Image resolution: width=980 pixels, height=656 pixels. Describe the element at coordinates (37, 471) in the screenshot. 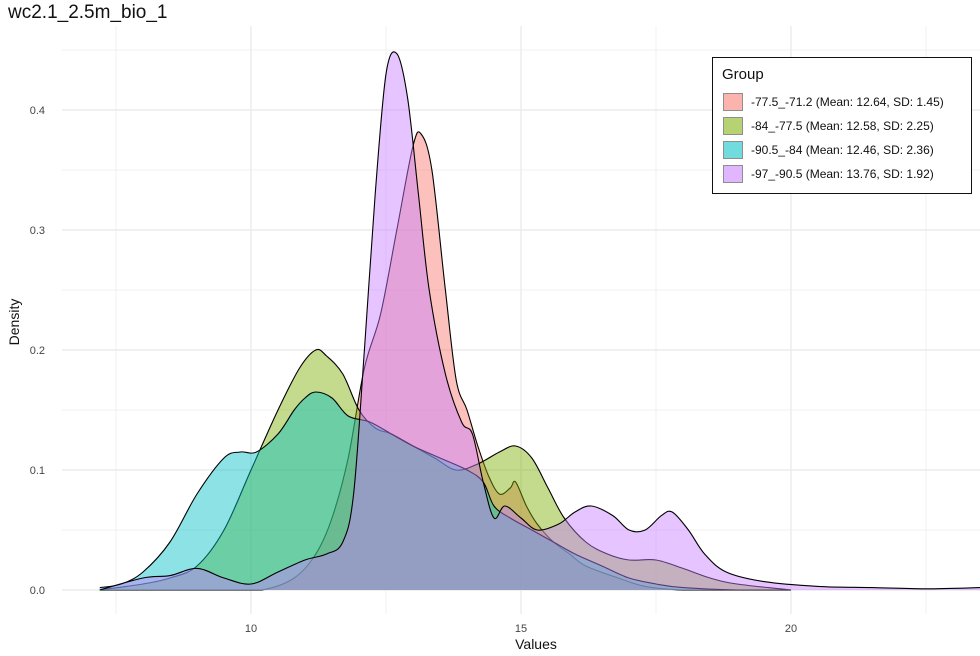

I see `y-tick-label: 0.1` at that location.